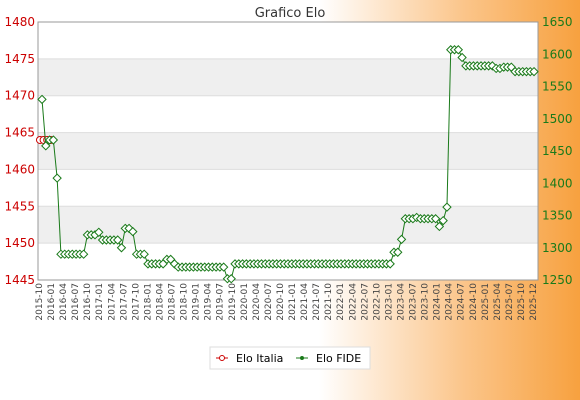 The width and height of the screenshot is (580, 400). What do you see at coordinates (269, 302) in the screenshot?
I see `x-tick-label: 2020-07` at bounding box center [269, 302].